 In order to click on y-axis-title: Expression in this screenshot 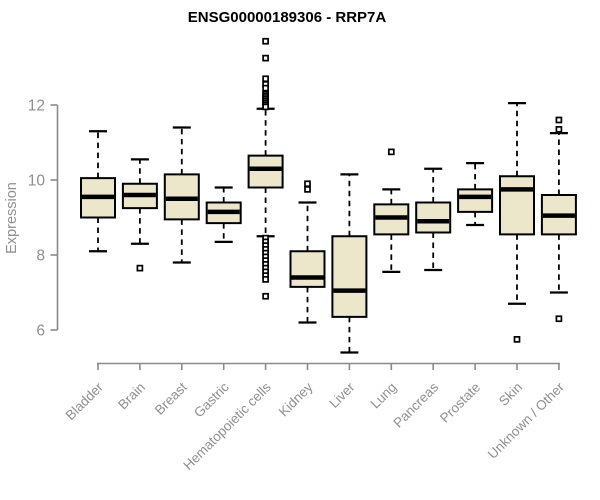, I will do `click(12, 218)`.